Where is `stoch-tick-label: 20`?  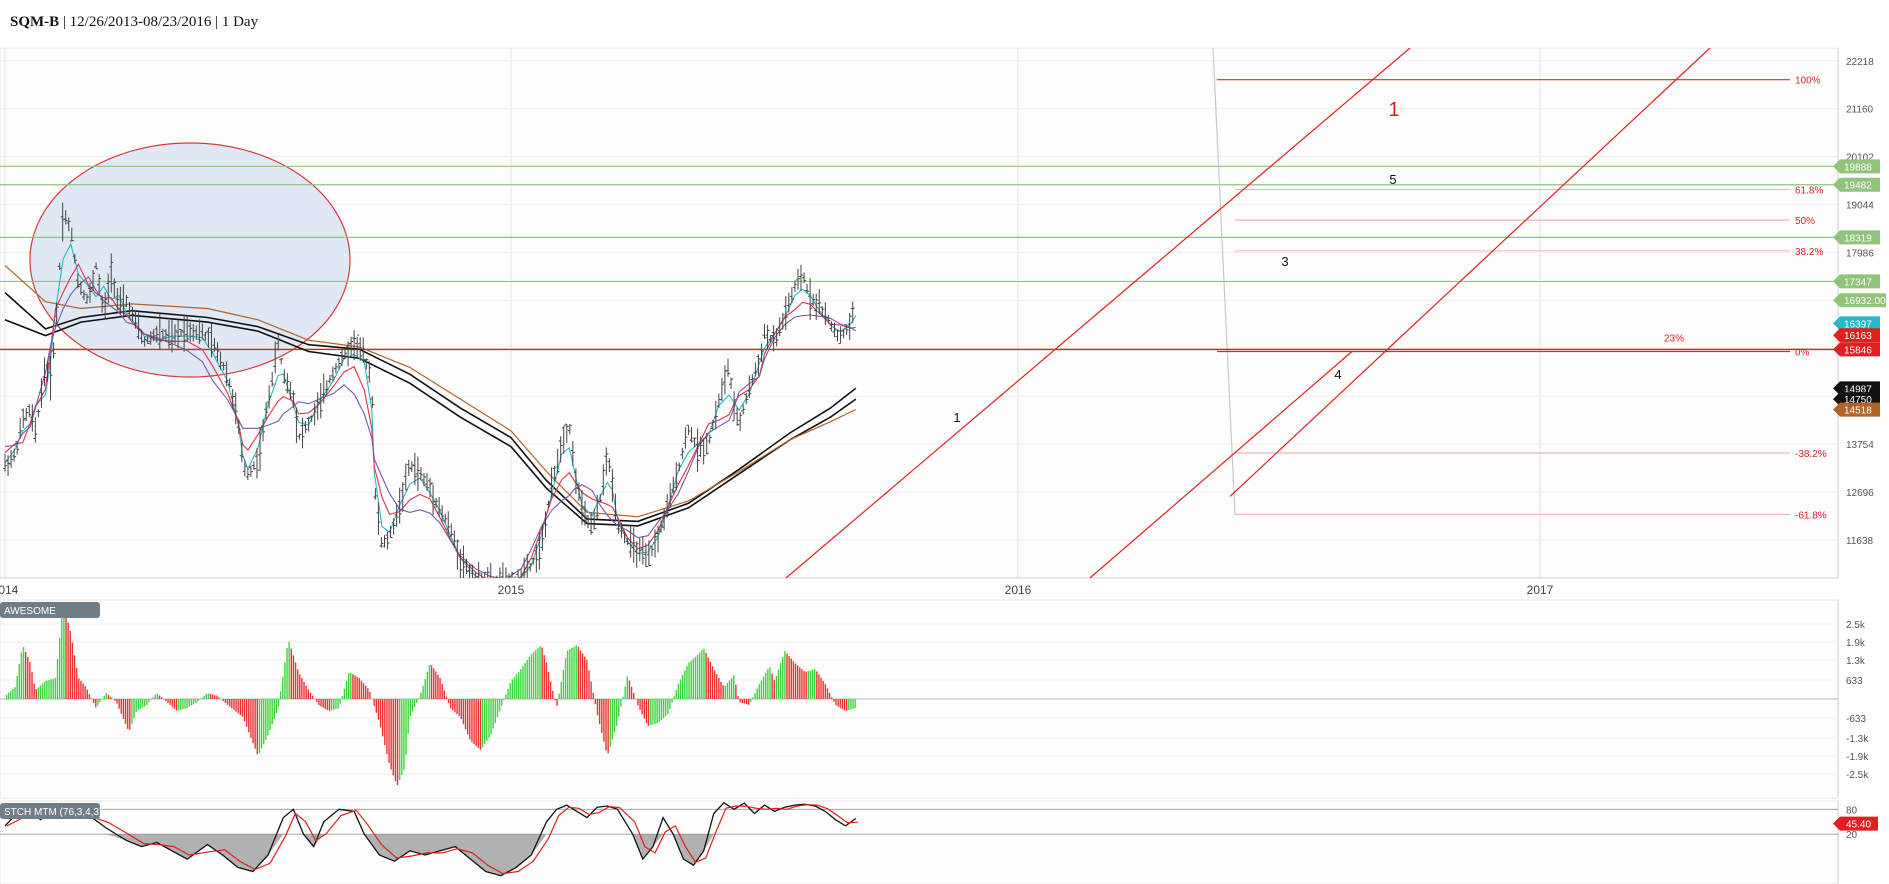
stoch-tick-label: 20 is located at coordinates (1852, 835).